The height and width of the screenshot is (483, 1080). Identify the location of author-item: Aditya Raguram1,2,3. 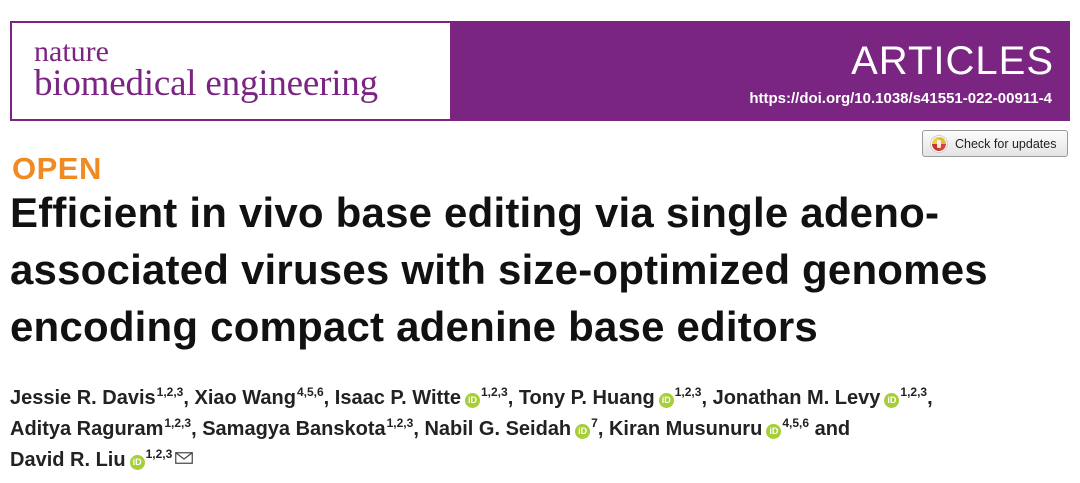
(101, 428).